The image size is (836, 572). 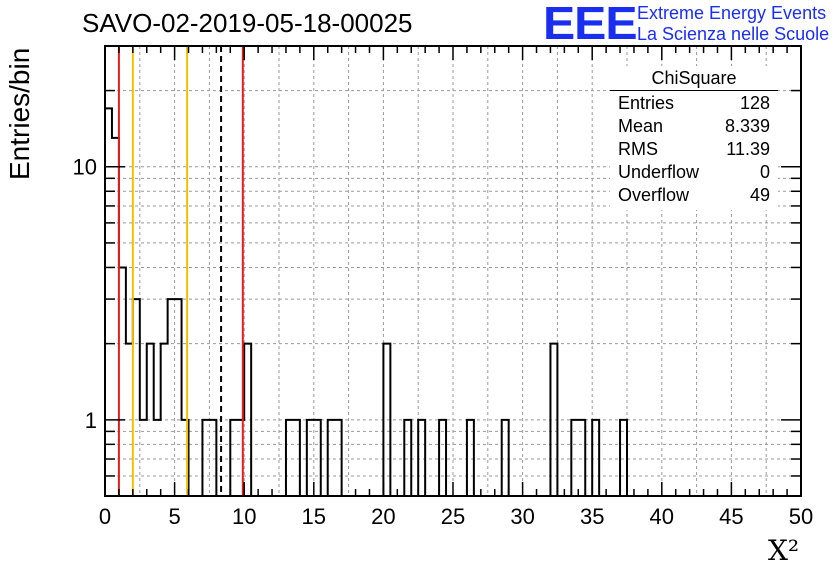 I want to click on stat-row-entries: Entries 128, so click(x=694, y=104).